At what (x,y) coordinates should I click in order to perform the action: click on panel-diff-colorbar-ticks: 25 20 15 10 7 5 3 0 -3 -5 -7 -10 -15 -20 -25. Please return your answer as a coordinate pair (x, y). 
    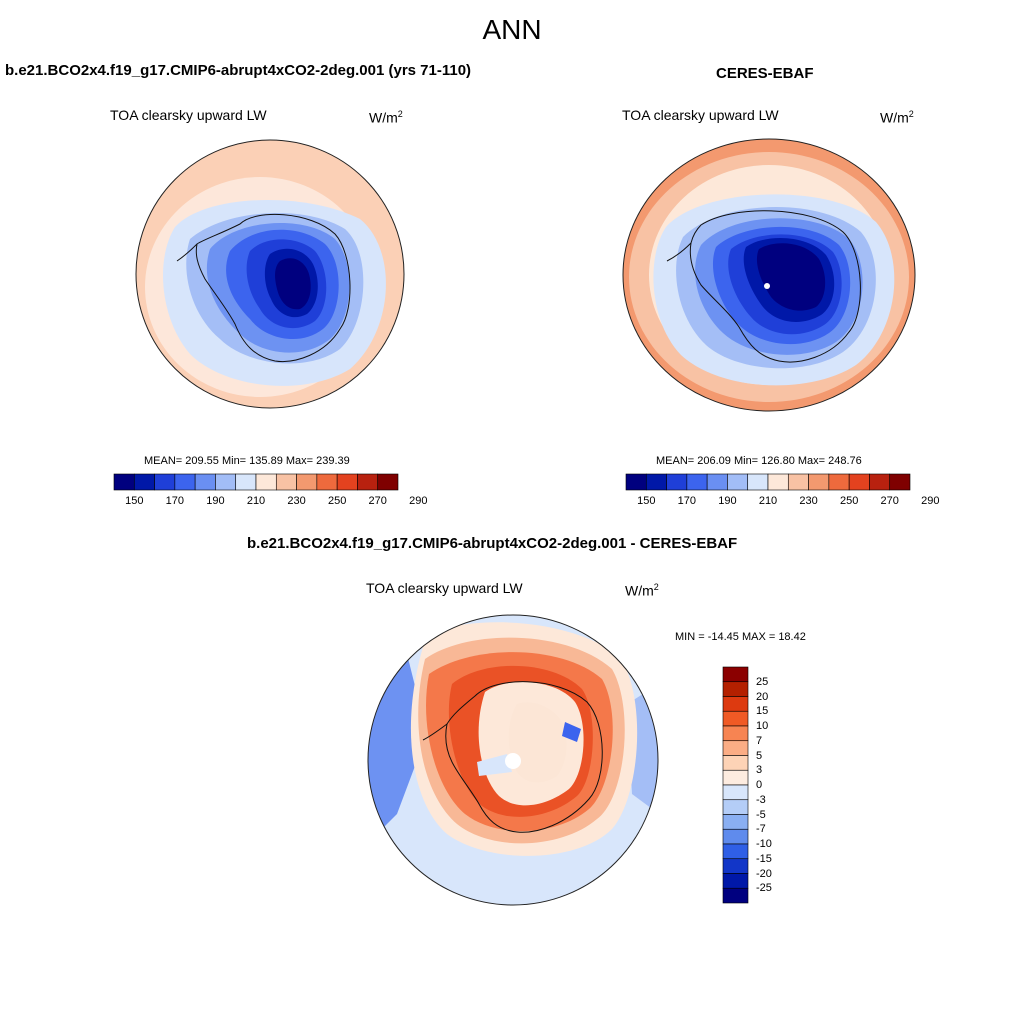
    Looking at the image, I should click on (776, 785).